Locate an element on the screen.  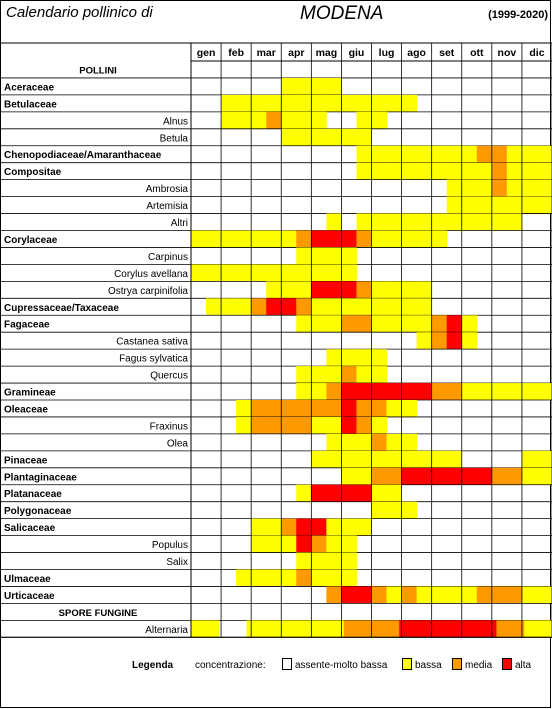
row-label: POLLINI is located at coordinates (97, 70).